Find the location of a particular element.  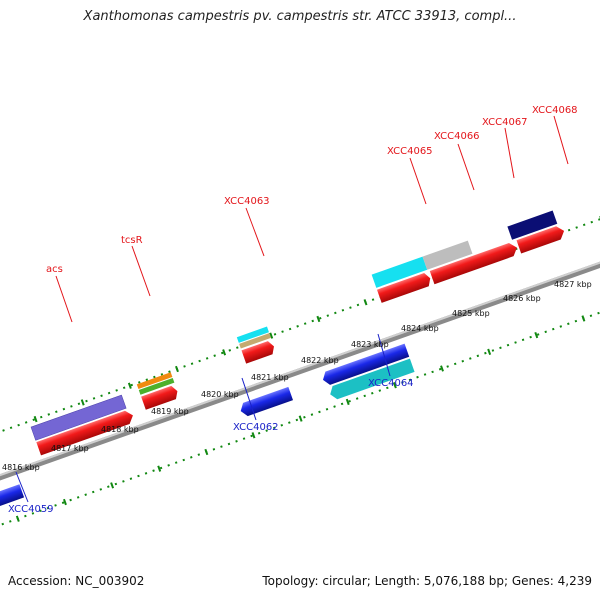

tick-label-4819: 4819 kbp is located at coordinates (170, 411).